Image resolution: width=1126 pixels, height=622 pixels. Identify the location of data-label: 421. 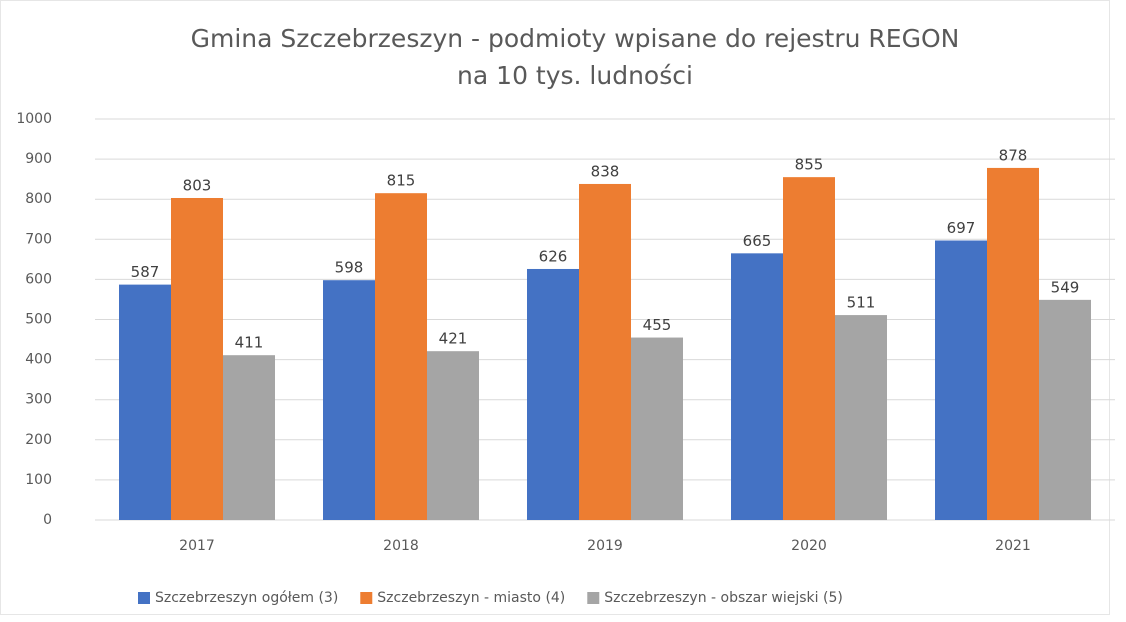
(453, 339).